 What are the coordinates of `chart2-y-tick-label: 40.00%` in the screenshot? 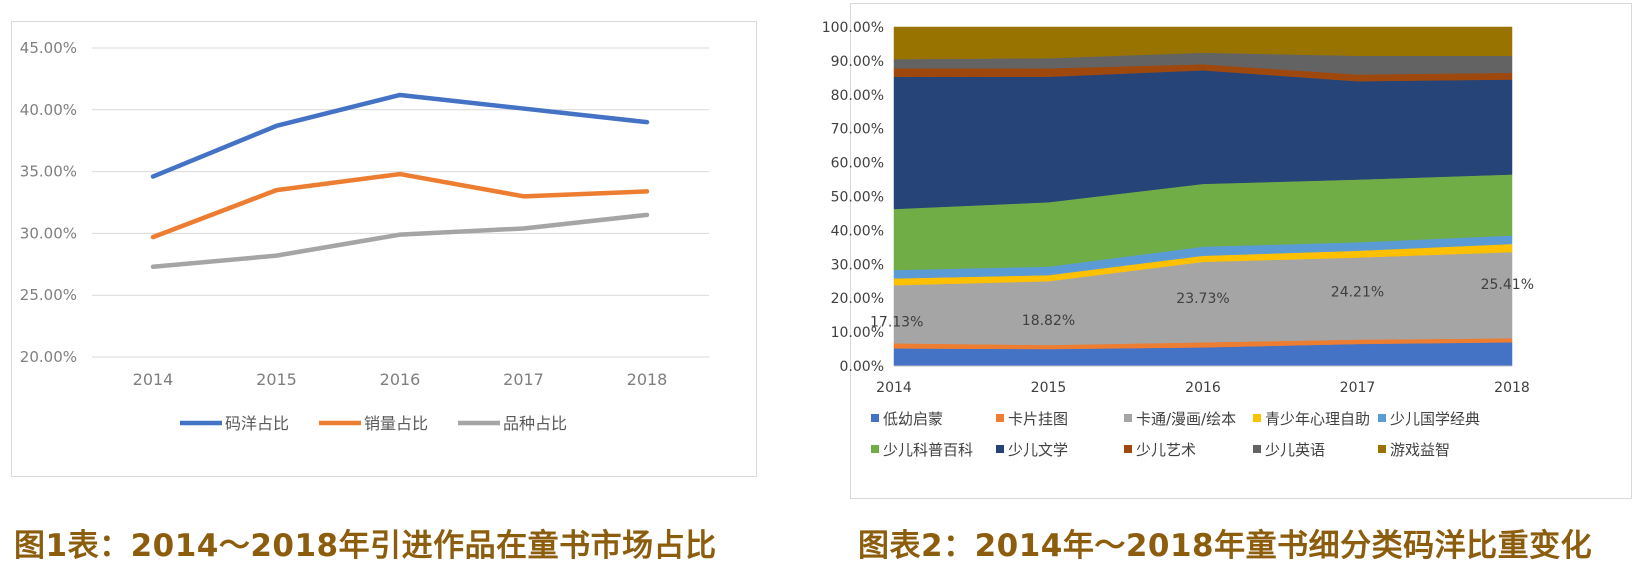 It's located at (857, 231).